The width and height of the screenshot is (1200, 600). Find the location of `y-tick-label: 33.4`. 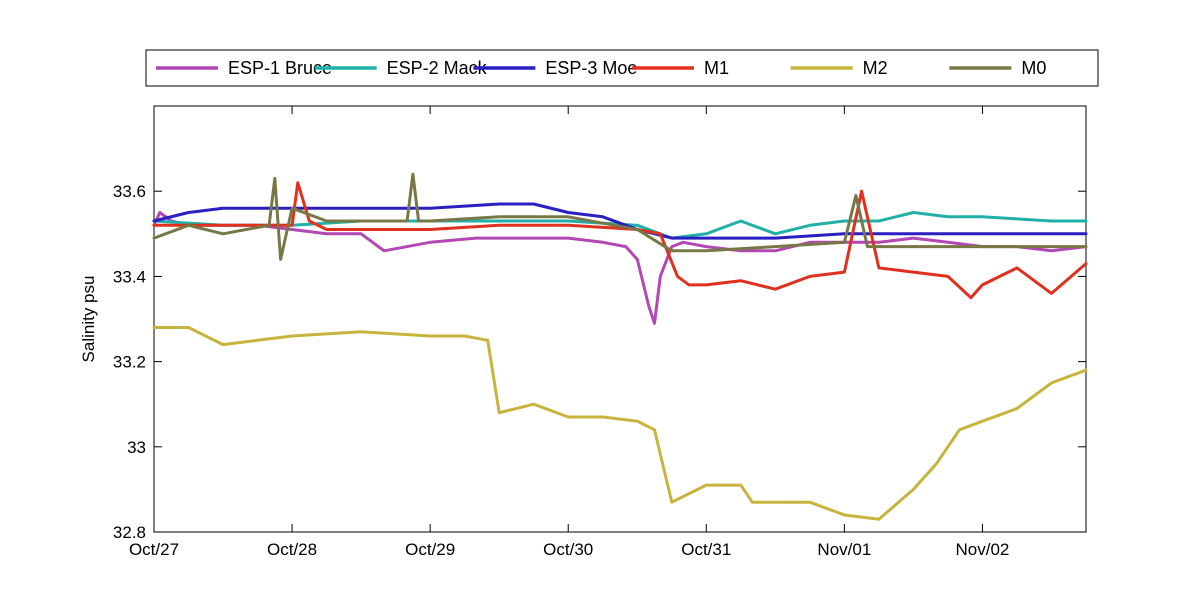

y-tick-label: 33.4 is located at coordinates (129, 276).